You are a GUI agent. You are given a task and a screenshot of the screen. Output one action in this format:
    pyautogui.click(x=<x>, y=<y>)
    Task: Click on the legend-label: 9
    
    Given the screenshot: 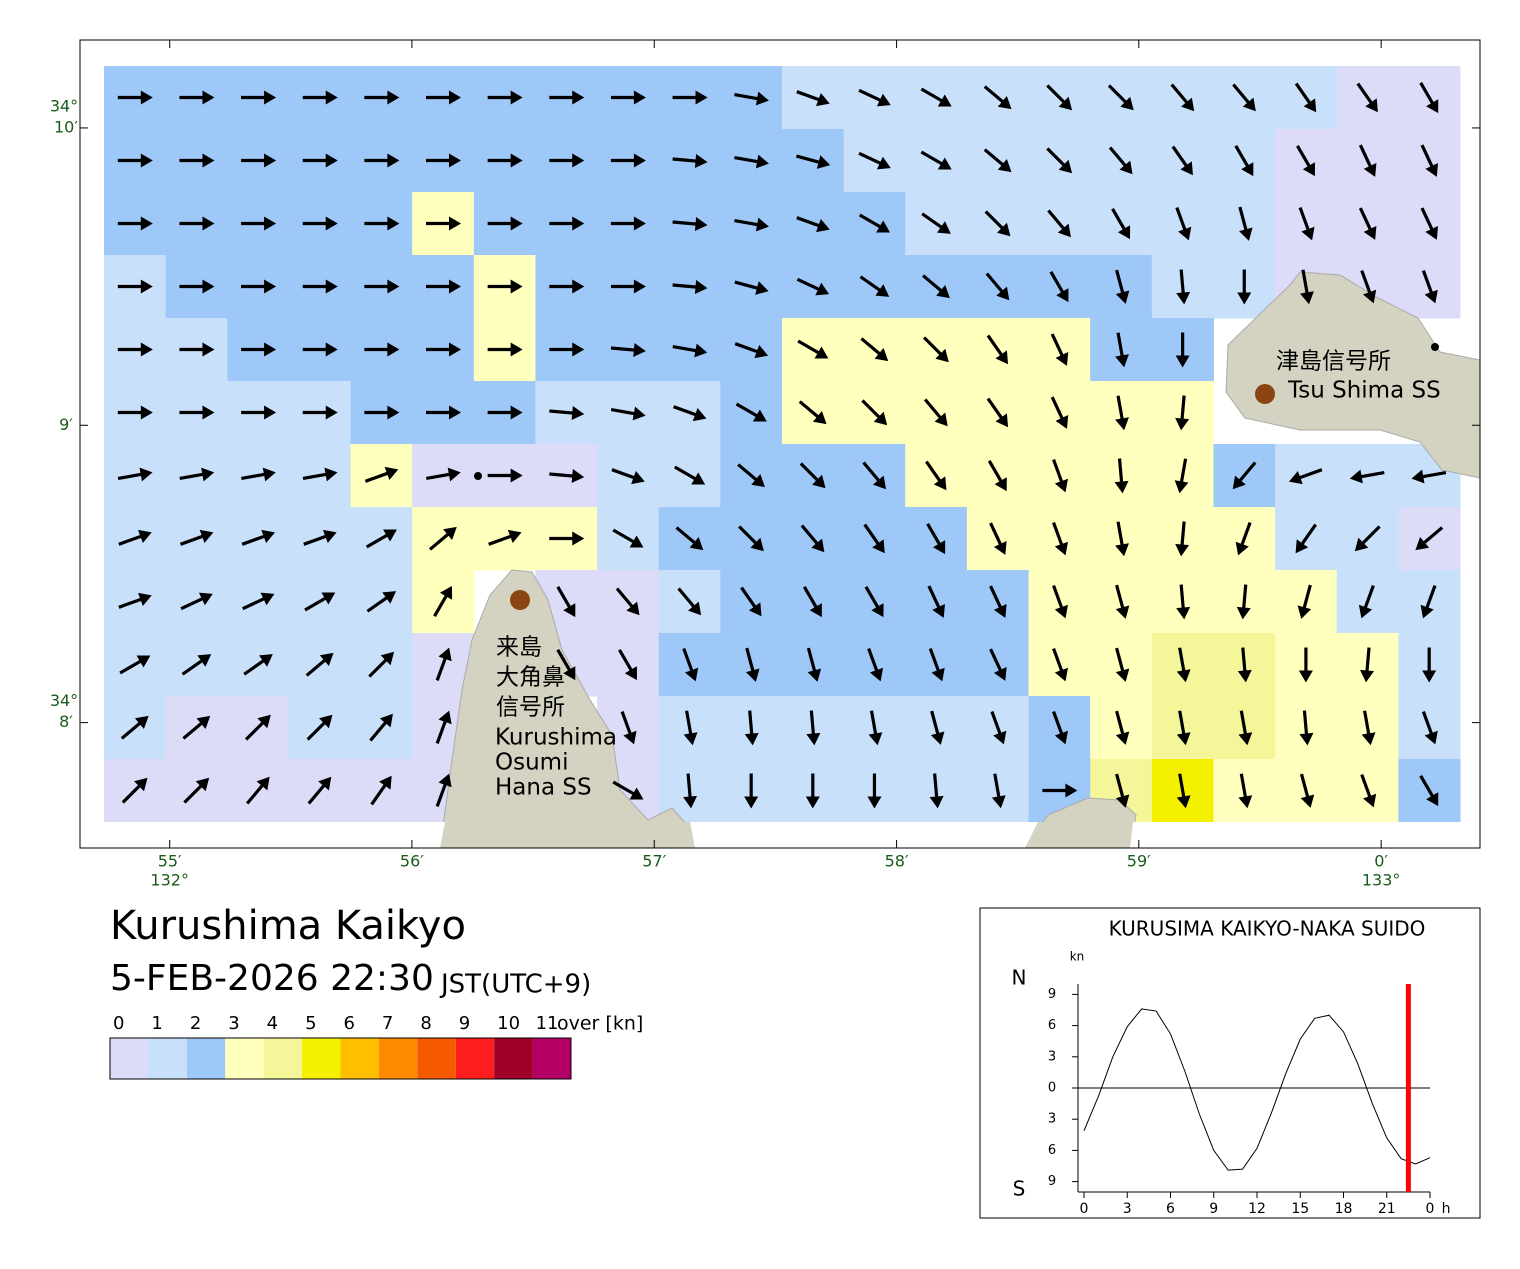 What is the action you would take?
    pyautogui.click(x=464, y=1023)
    